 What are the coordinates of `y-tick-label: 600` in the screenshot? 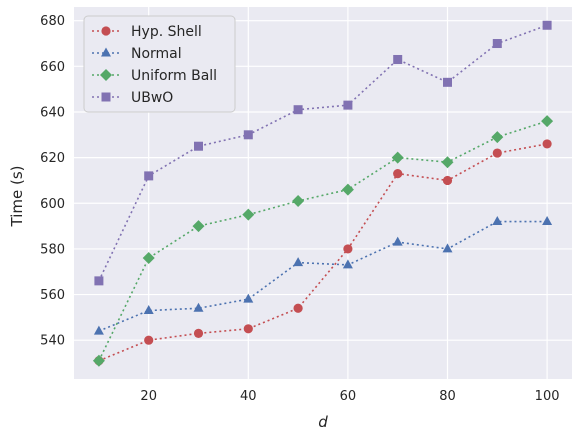 It's located at (52, 204).